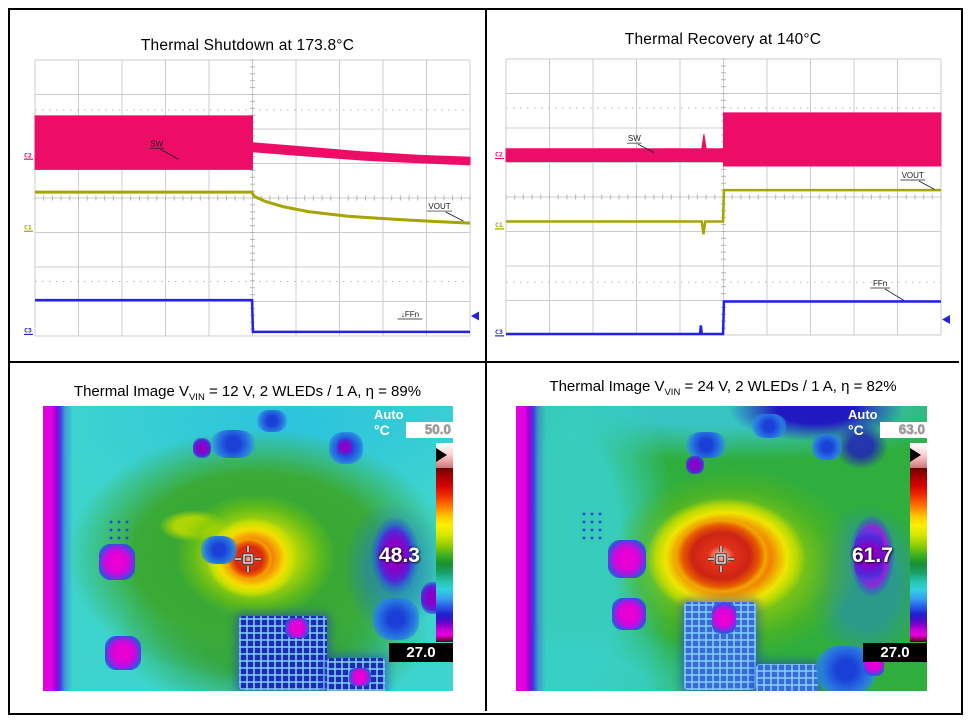 The image size is (971, 725). I want to click on scale-max-value: 63.0, so click(903, 430).